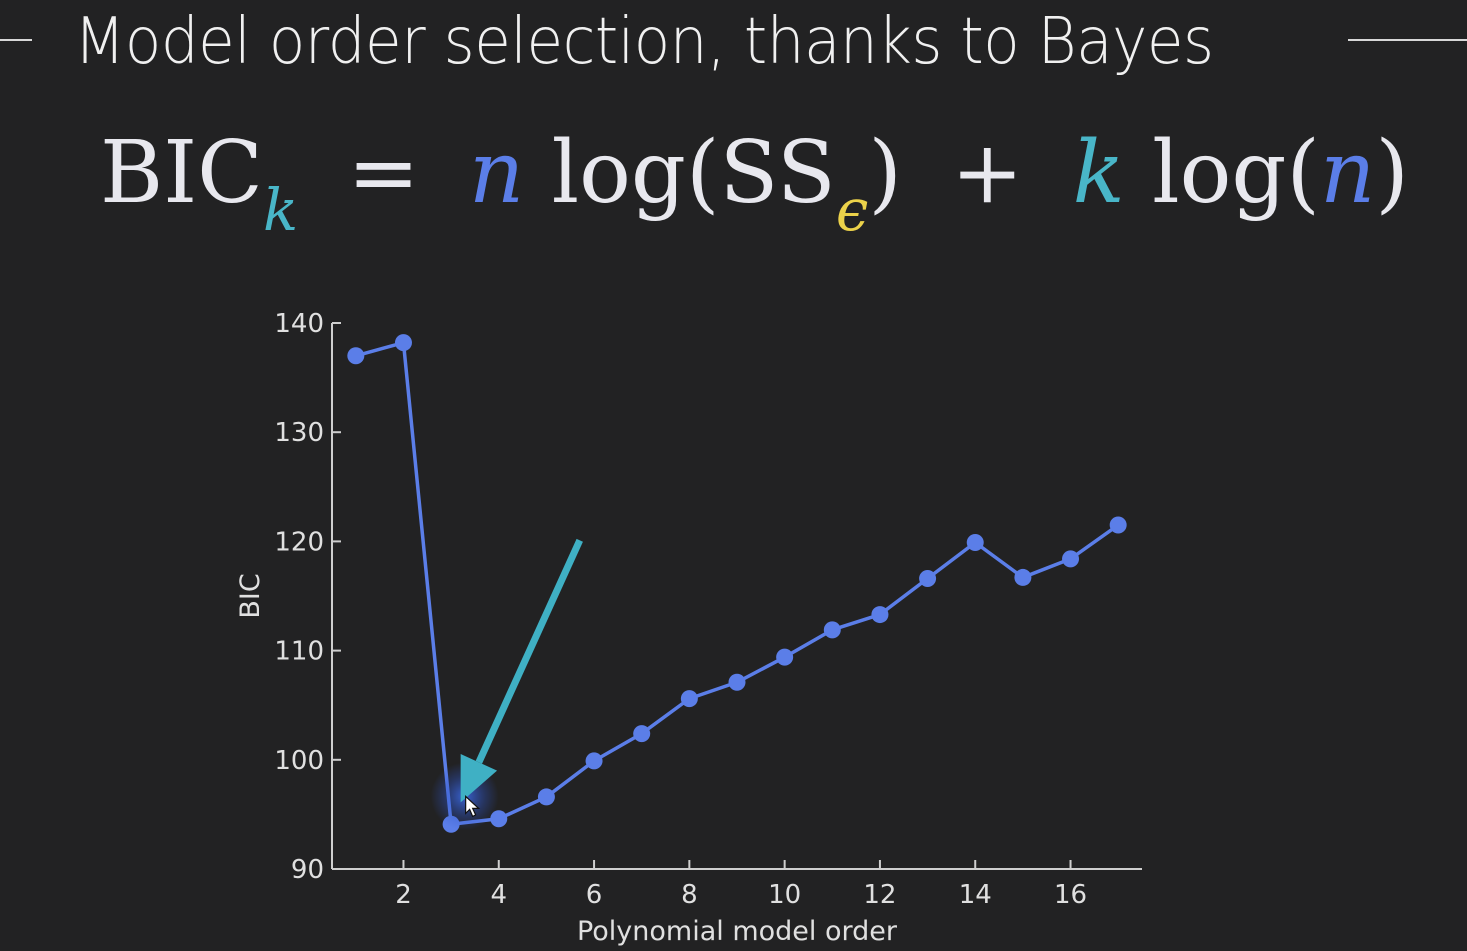 This screenshot has width=1467, height=951. Describe the element at coordinates (1407, 40) in the screenshot. I see `title-rule-right` at that location.